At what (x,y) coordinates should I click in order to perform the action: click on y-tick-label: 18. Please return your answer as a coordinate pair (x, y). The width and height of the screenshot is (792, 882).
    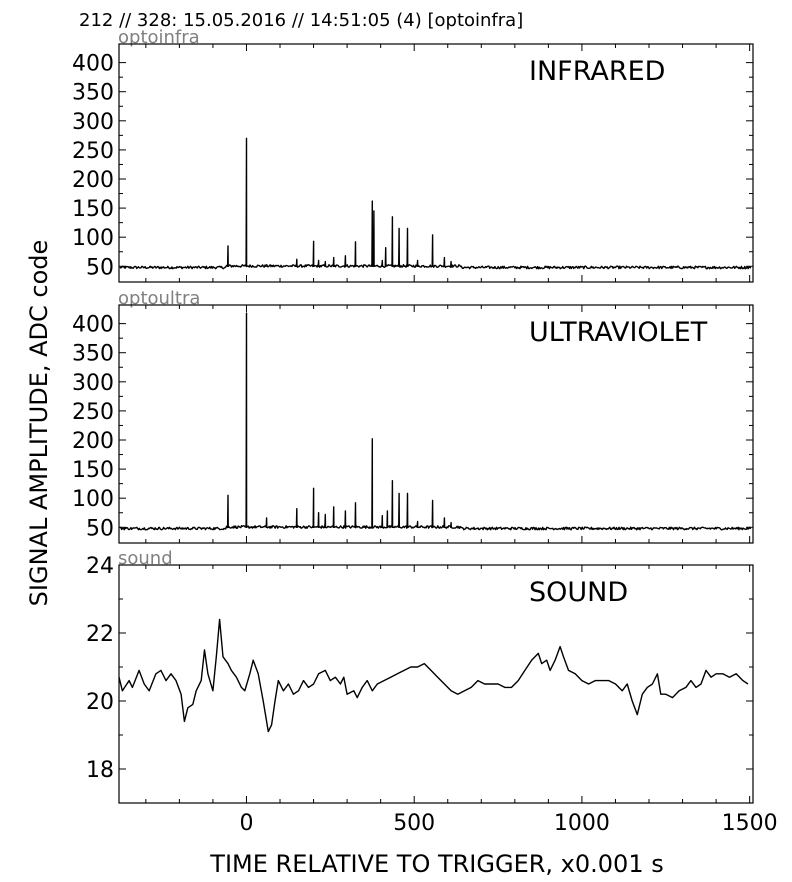
    Looking at the image, I should click on (100, 770).